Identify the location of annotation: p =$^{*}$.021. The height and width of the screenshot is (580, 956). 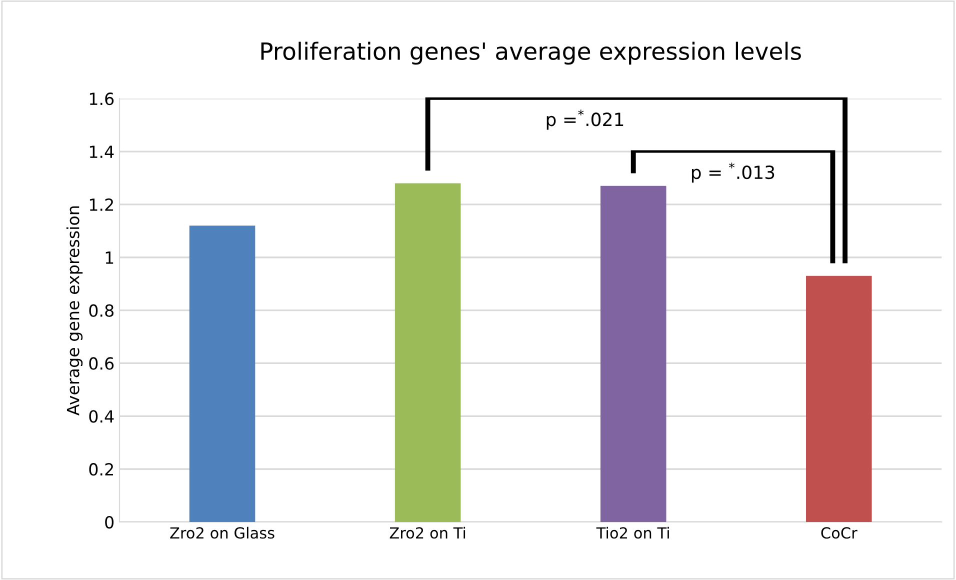
(585, 120).